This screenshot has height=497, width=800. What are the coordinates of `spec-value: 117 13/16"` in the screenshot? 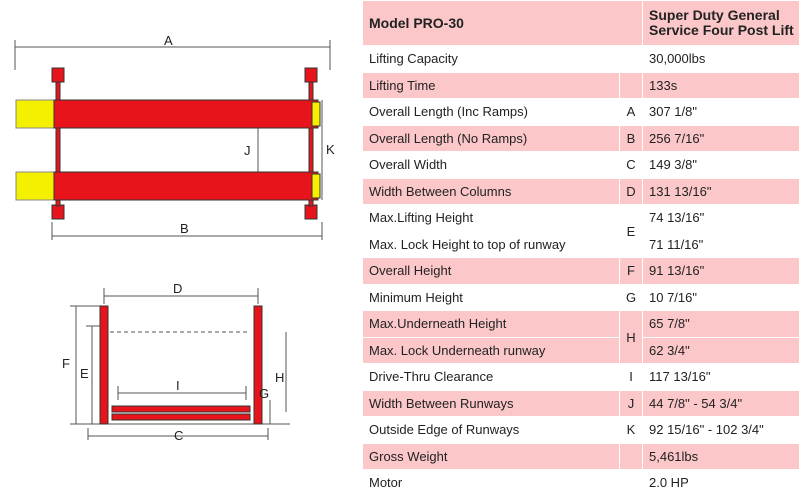 It's located at (721, 377).